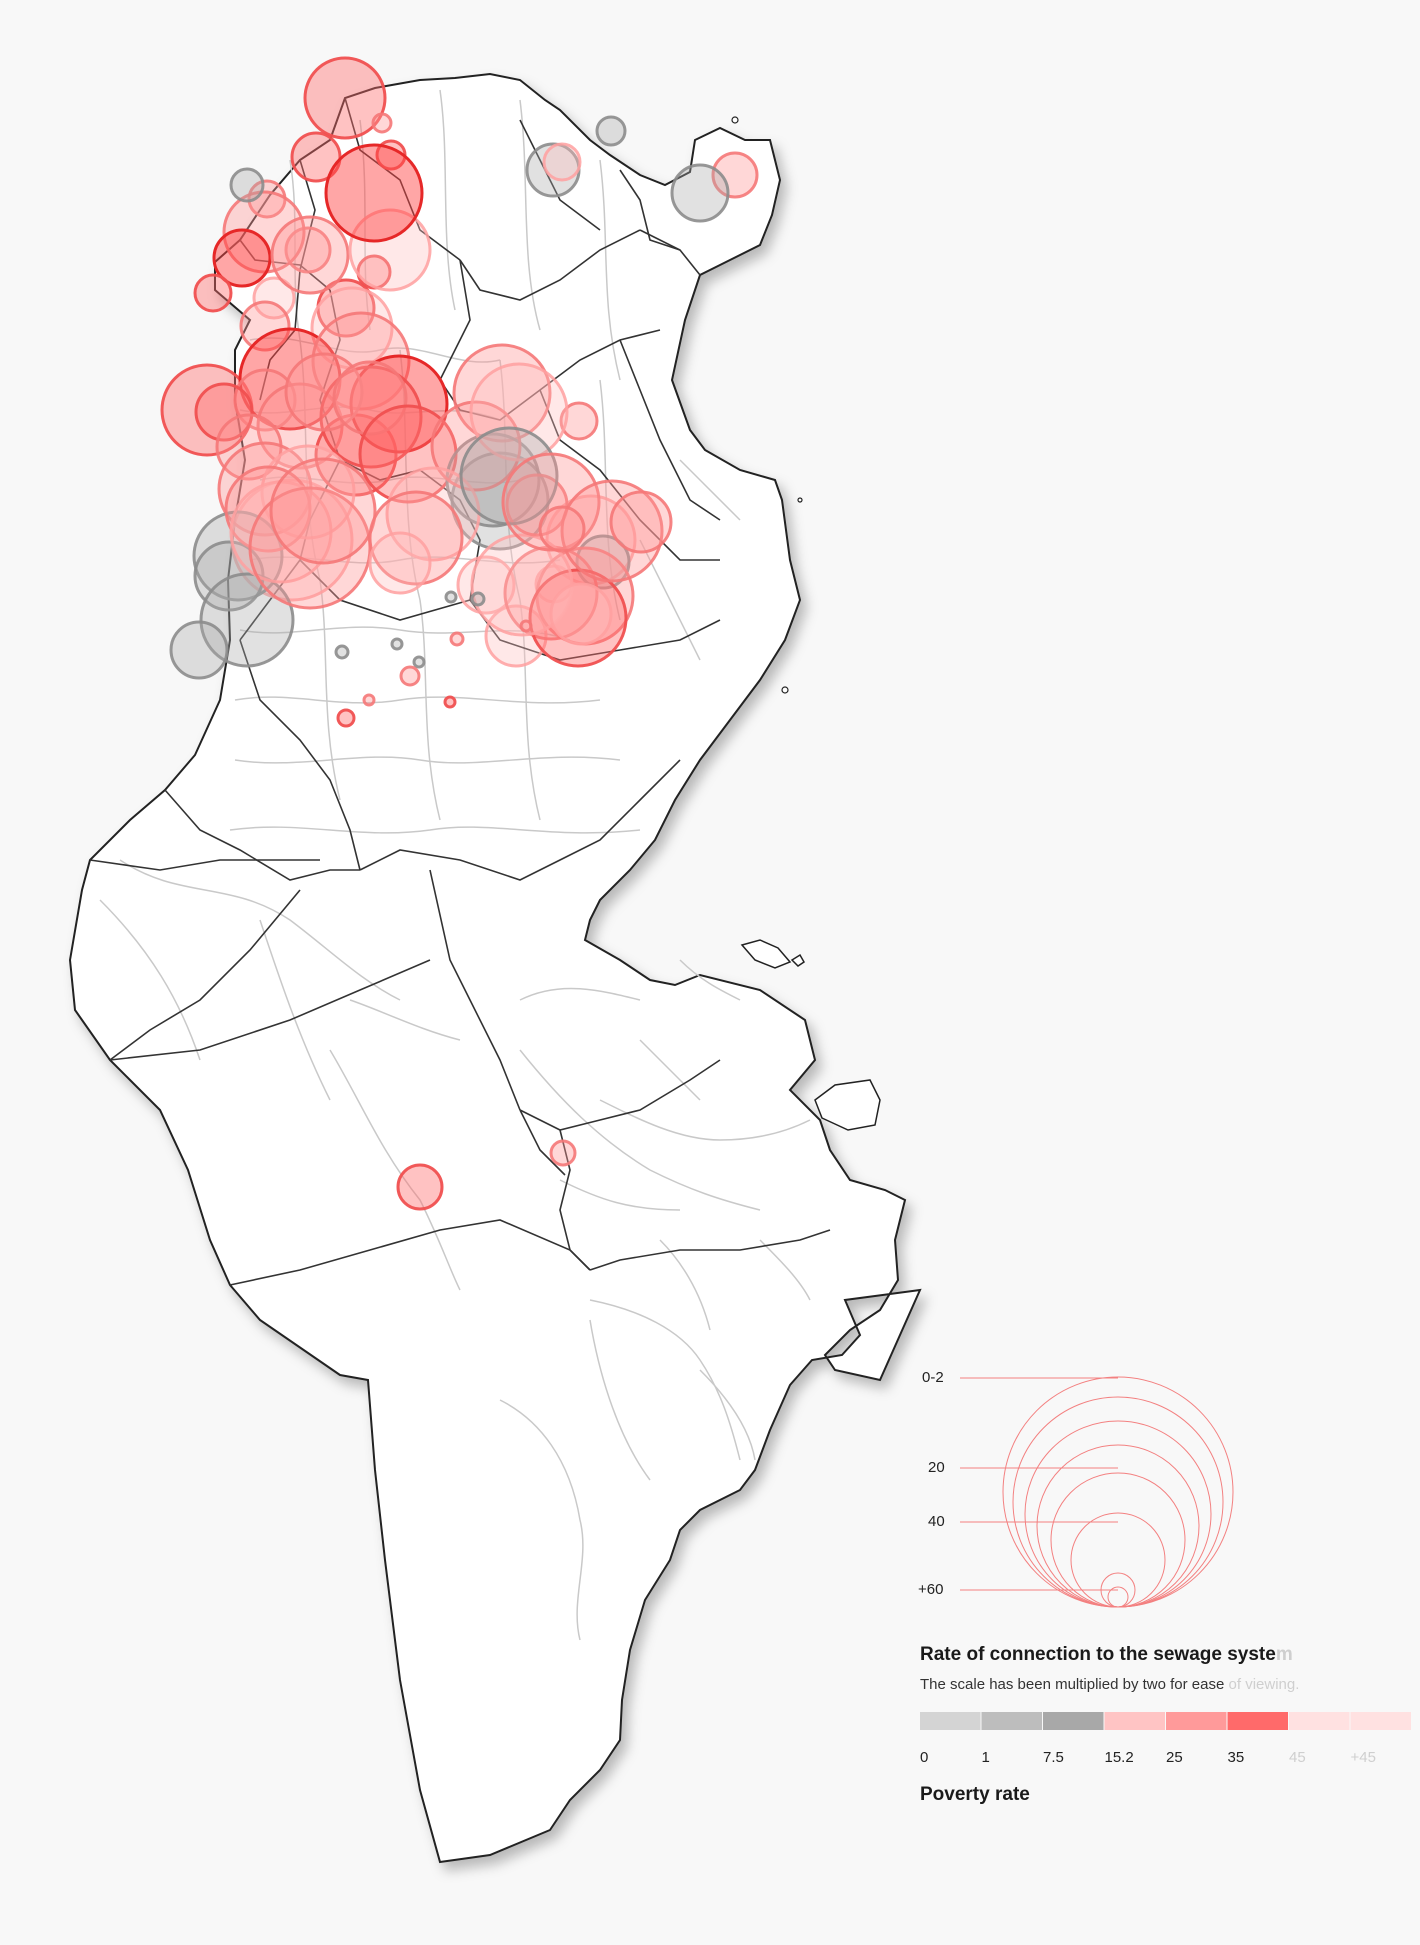 The width and height of the screenshot is (1420, 1945). What do you see at coordinates (766, 954) in the screenshot?
I see `kerkennah-islands` at bounding box center [766, 954].